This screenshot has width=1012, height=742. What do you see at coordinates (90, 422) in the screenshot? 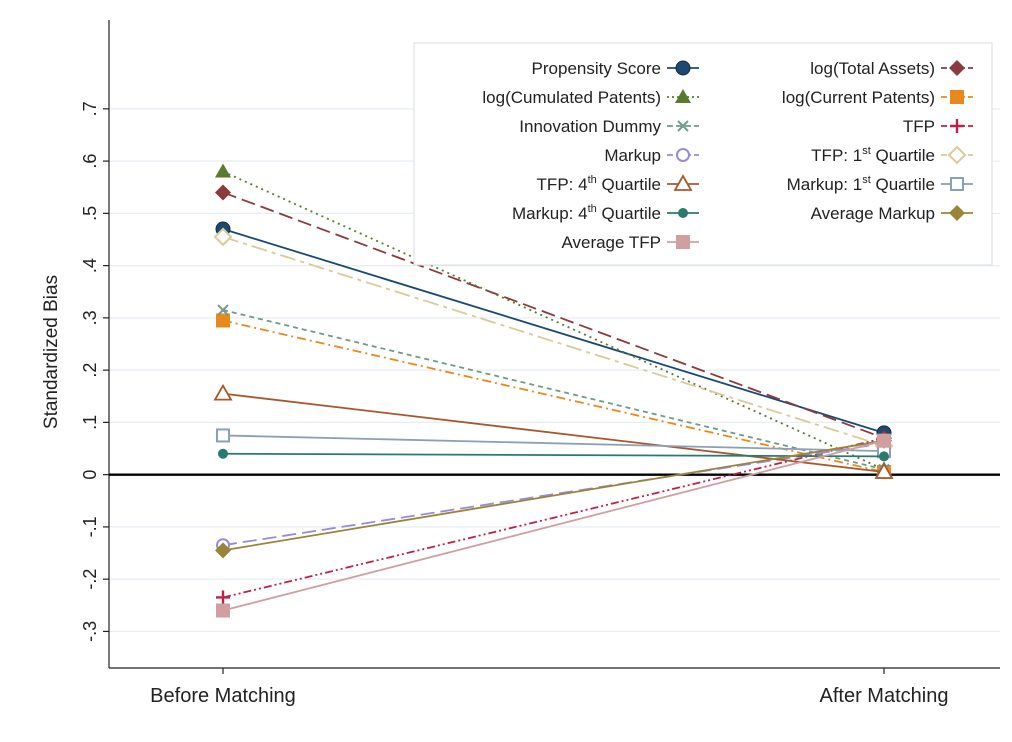
I see `y-tick-label: .1` at bounding box center [90, 422].